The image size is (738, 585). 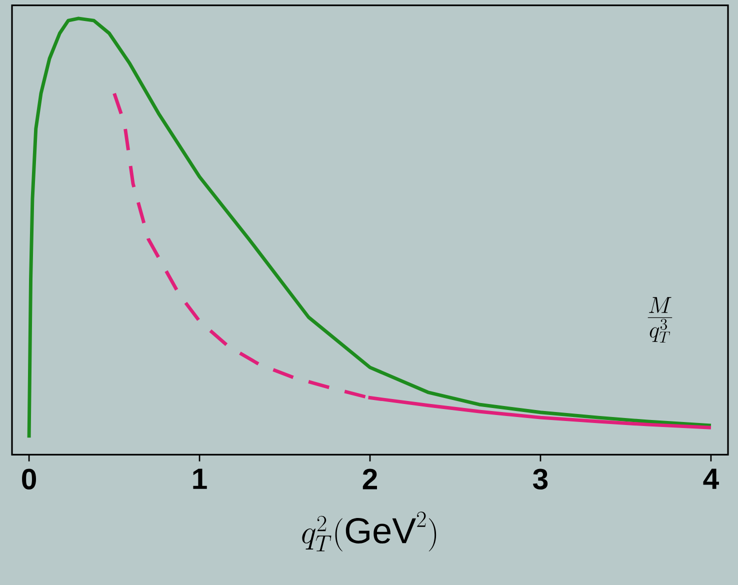 What do you see at coordinates (369, 532) in the screenshot?
I see `x-axis-title: $q_T^2(\mathrm{GeV}^2)$` at bounding box center [369, 532].